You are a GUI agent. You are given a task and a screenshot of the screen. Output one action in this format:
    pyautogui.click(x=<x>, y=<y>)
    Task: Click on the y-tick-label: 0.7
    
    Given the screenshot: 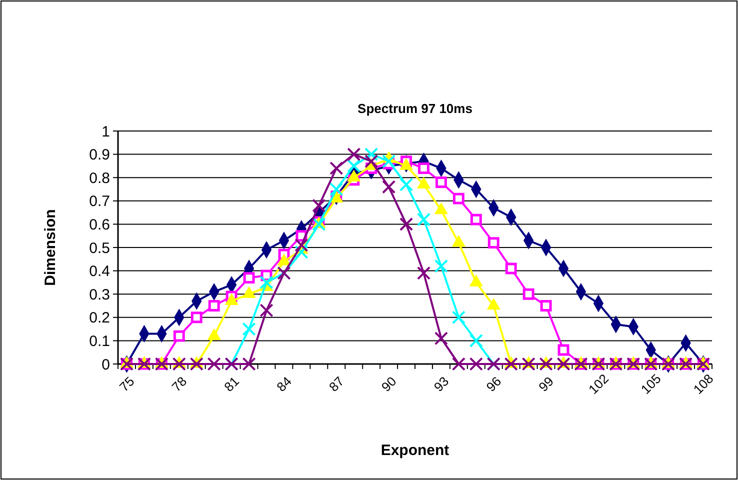 What is the action you would take?
    pyautogui.click(x=99, y=201)
    